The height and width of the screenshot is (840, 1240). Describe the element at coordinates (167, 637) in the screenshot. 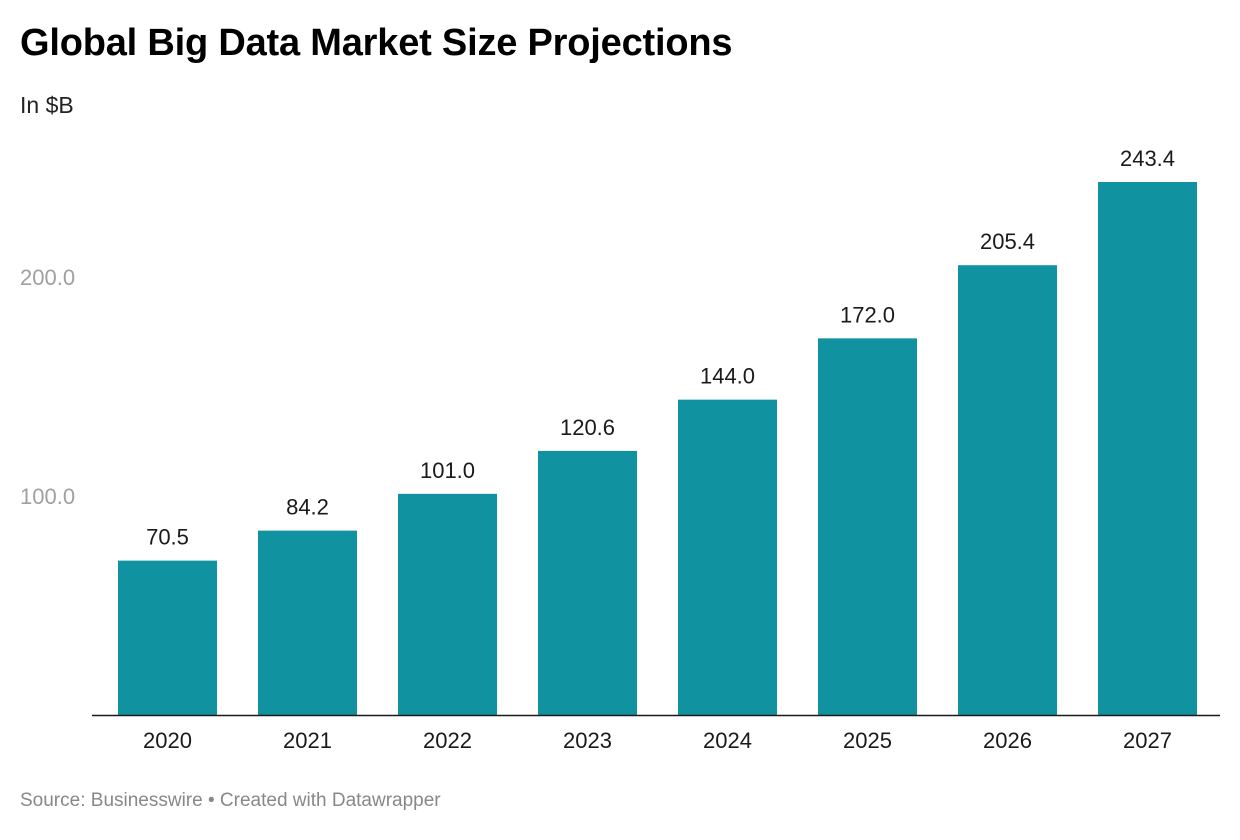

I see `bar-2020` at that location.